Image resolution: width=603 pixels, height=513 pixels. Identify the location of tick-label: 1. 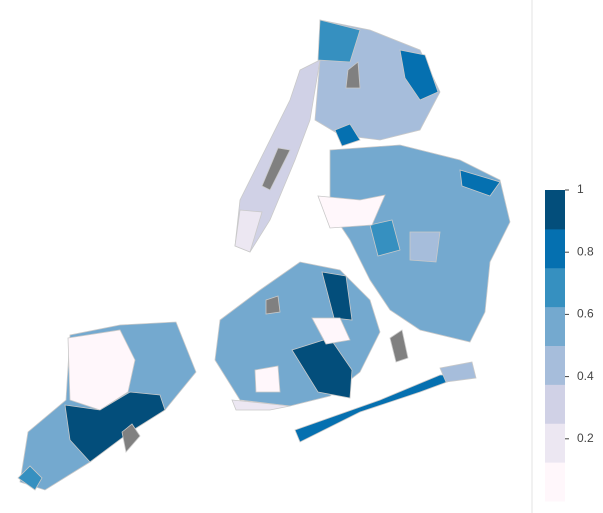
(580, 189).